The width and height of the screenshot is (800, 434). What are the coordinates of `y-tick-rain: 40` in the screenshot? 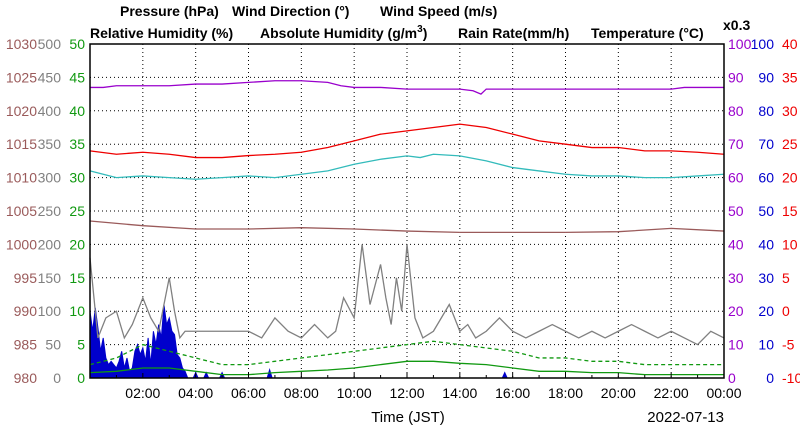 It's located at (766, 244).